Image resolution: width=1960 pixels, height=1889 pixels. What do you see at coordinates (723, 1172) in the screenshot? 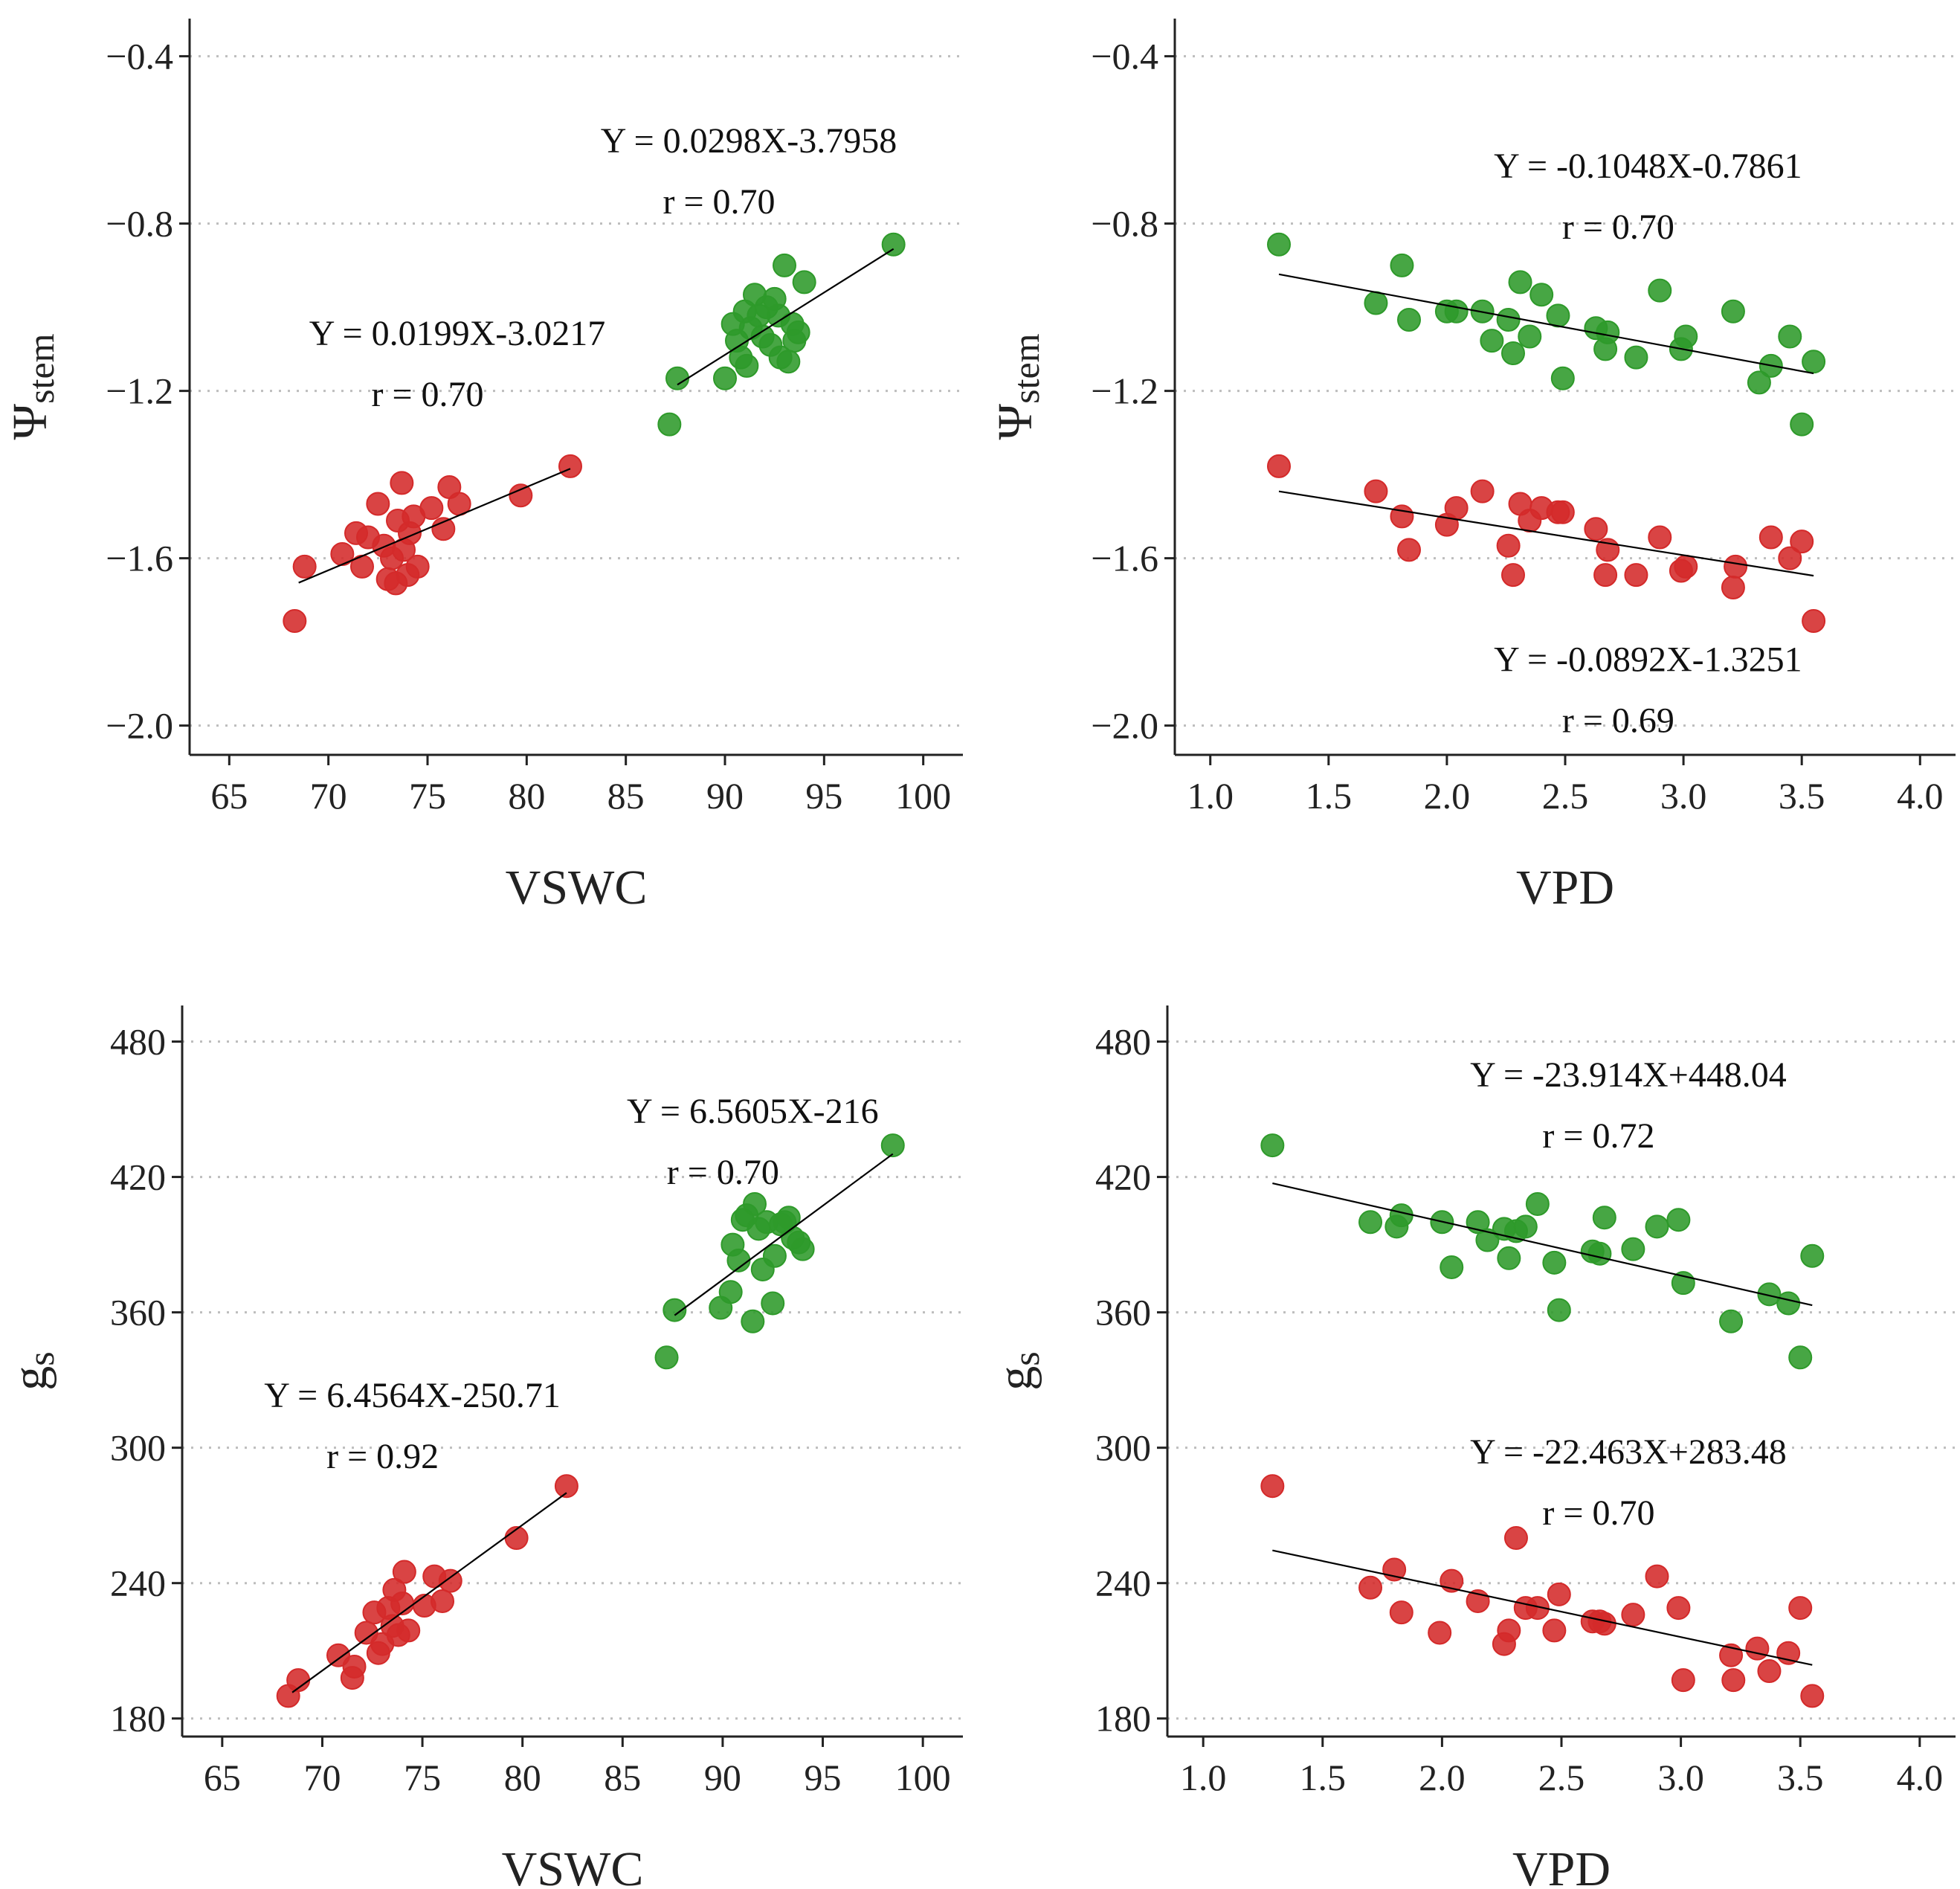
I see `correlation-label-green: r = 0.70` at bounding box center [723, 1172].